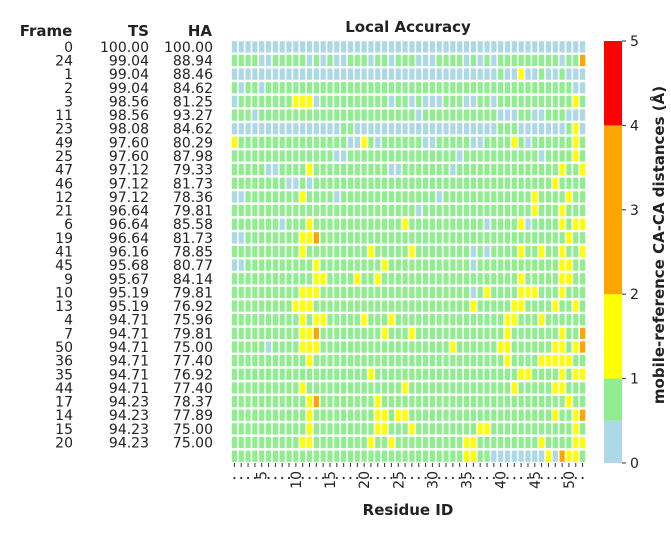 The image size is (671, 537). Describe the element at coordinates (408, 476) in the screenshot. I see `x-axis: 5 10 15 20 25 30 35 40 45 50` at that location.